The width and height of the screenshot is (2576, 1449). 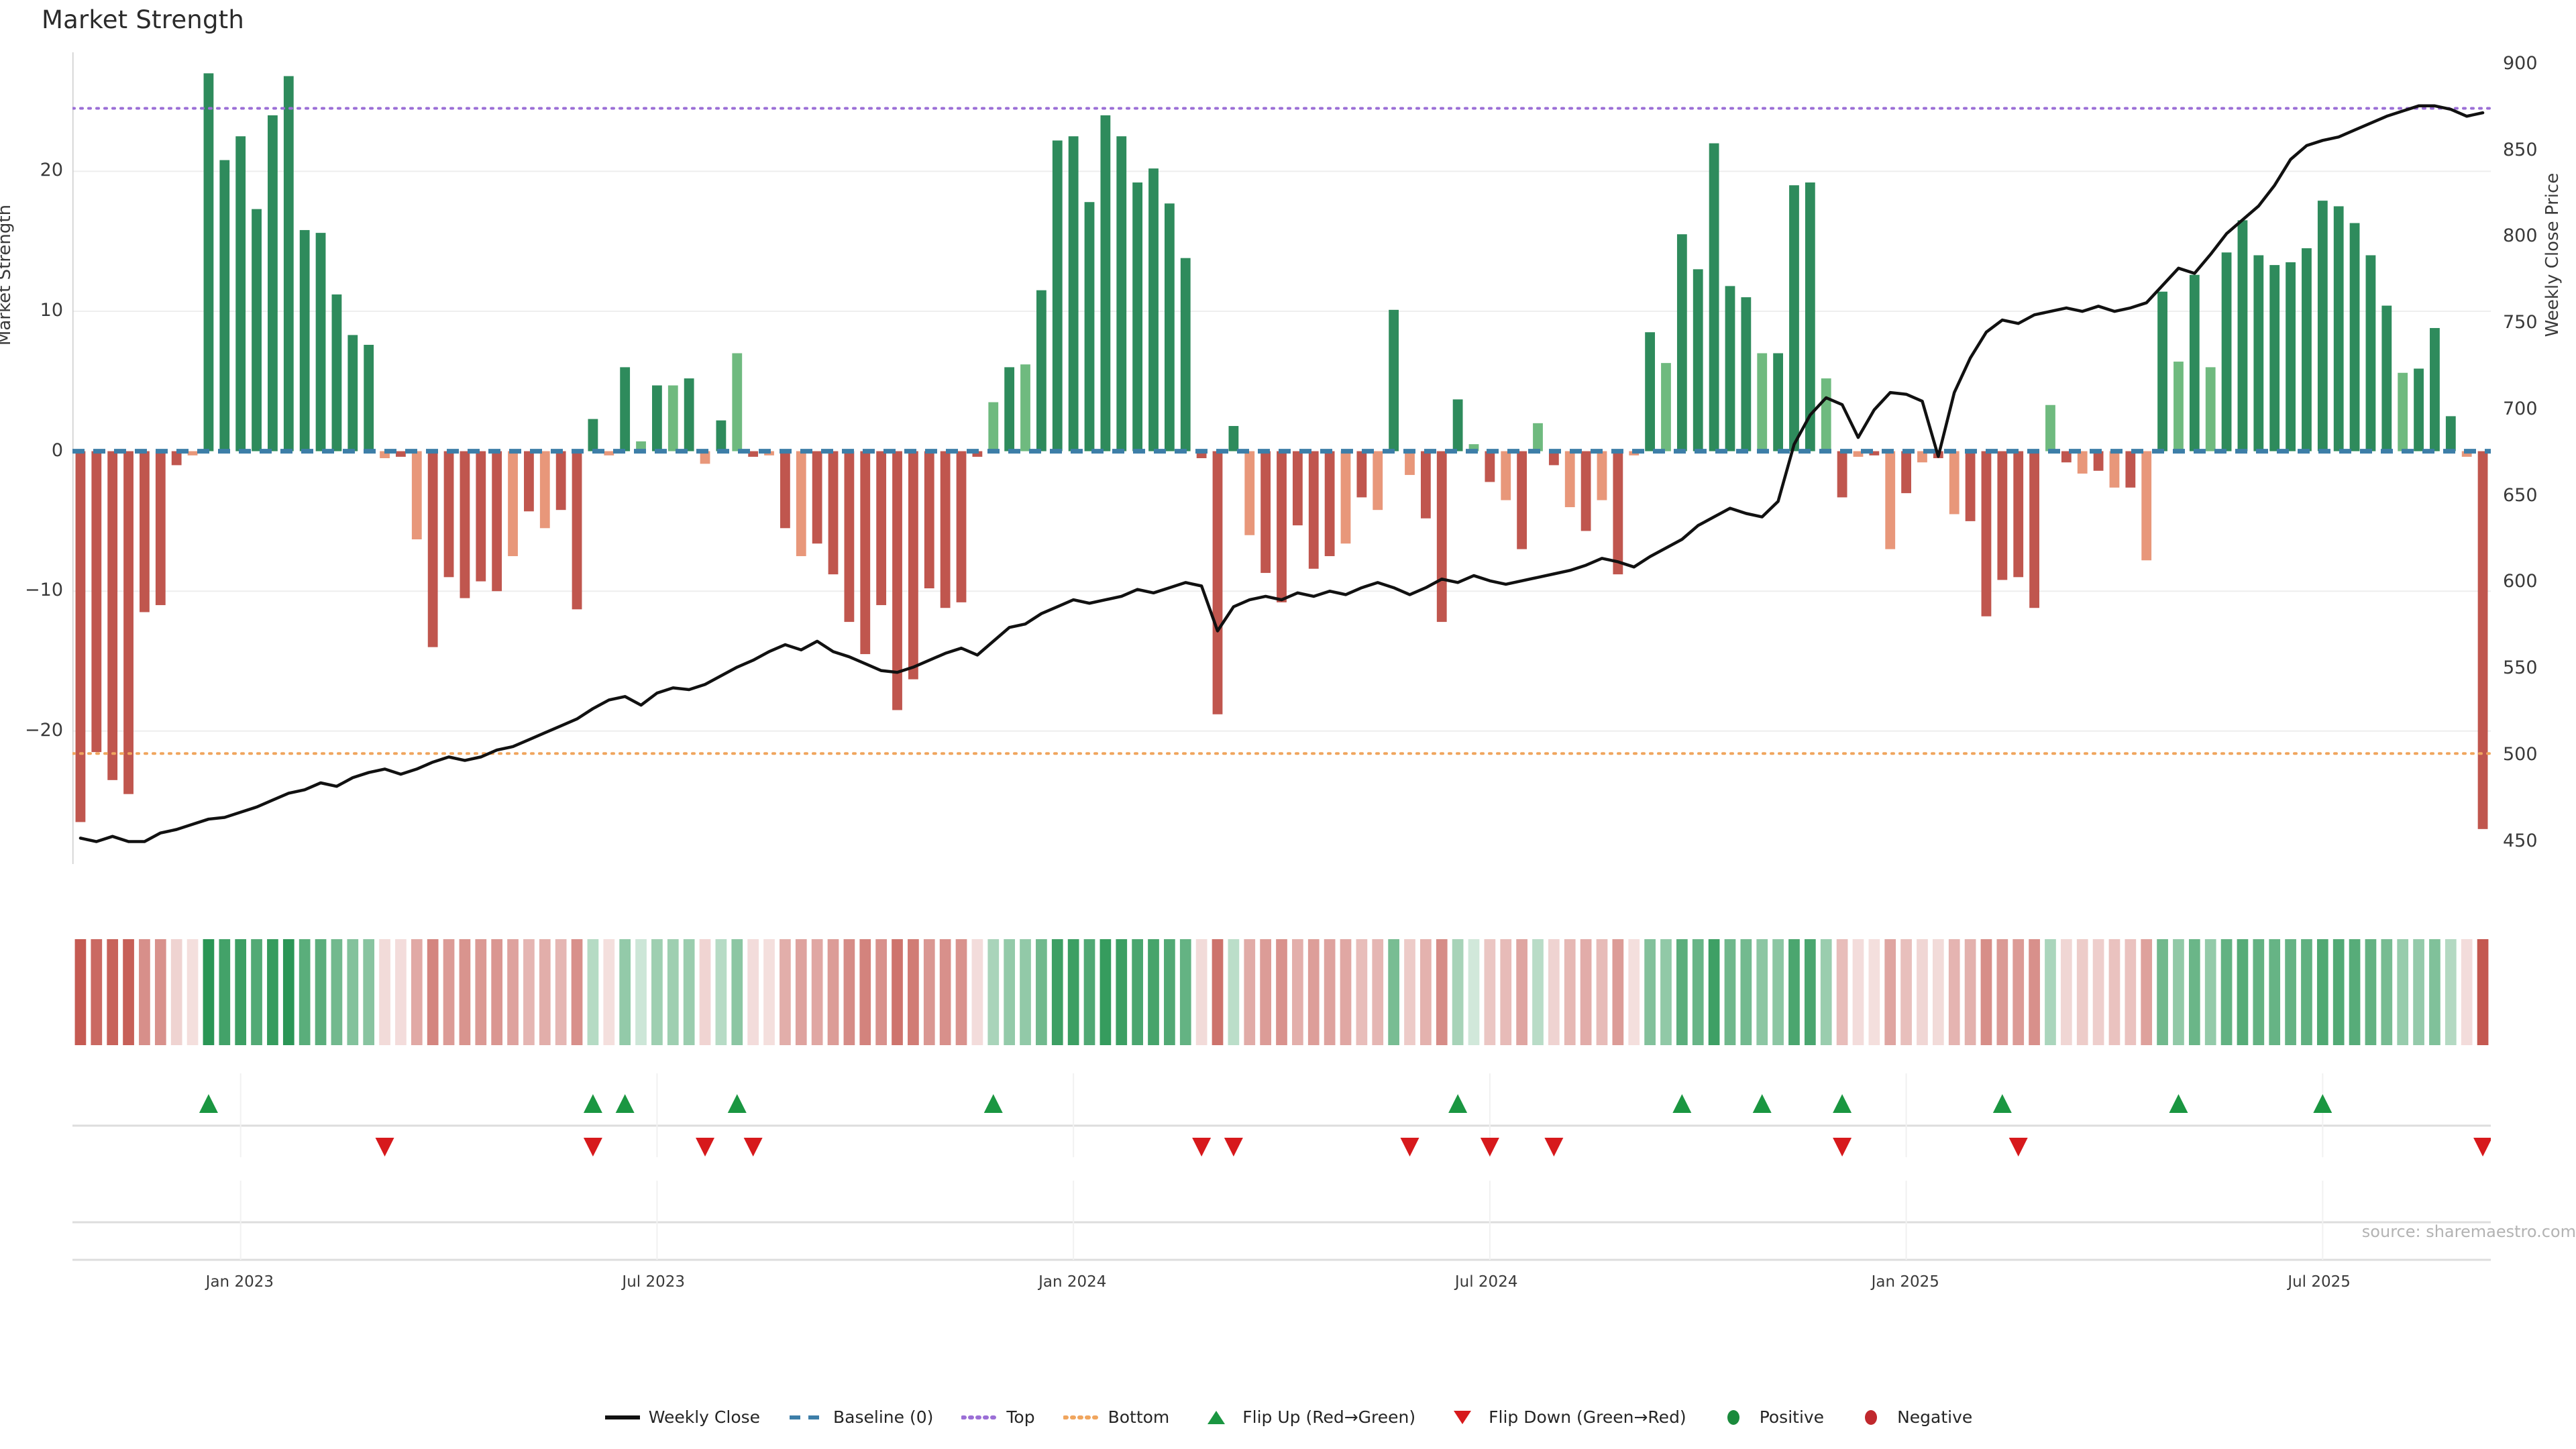 I want to click on y-axis-left-label: Market Strength, so click(x=7, y=275).